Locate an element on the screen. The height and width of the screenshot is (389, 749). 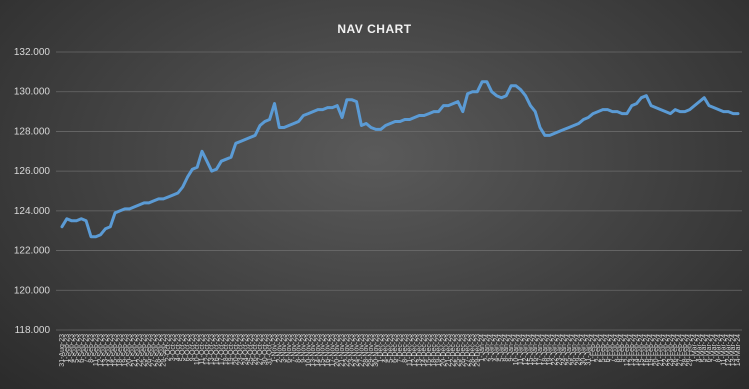
x-tick-label: 9-Jan-24 is located at coordinates (511, 348).